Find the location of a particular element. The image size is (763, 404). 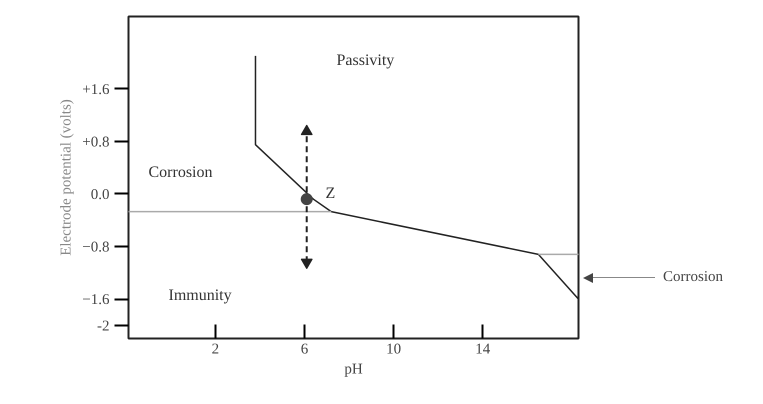

x-tick-label: 14 is located at coordinates (483, 350).